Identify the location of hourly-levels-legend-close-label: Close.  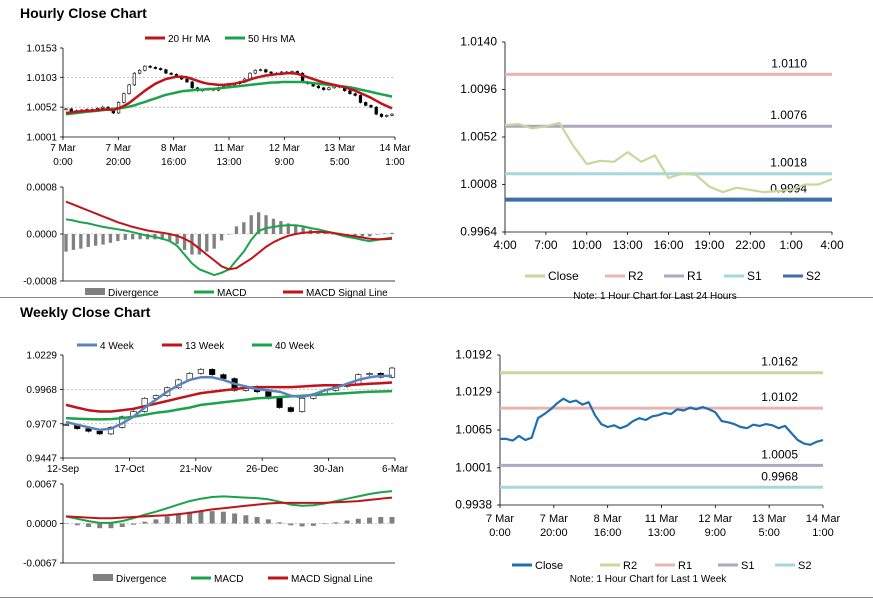
(563, 276).